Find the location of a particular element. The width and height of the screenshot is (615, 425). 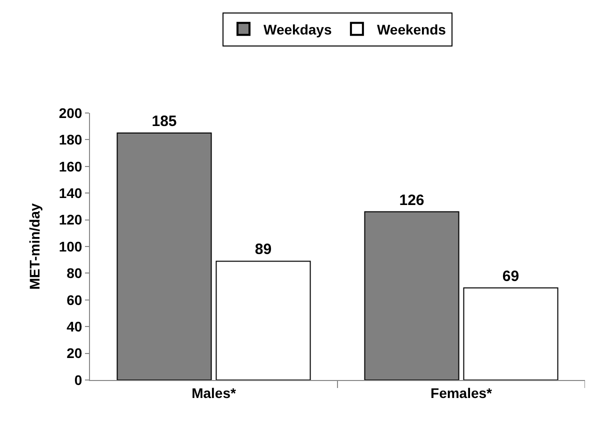

legend-label: Weekends is located at coordinates (411, 29).